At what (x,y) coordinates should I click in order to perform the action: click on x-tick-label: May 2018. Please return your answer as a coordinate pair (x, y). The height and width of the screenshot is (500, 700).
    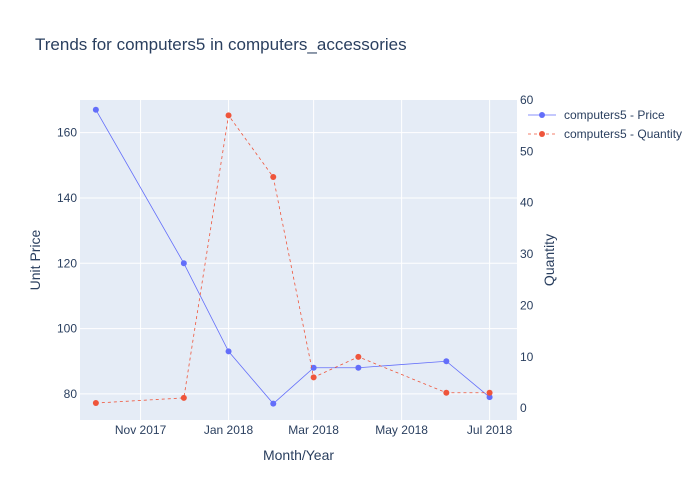
    Looking at the image, I should click on (401, 430).